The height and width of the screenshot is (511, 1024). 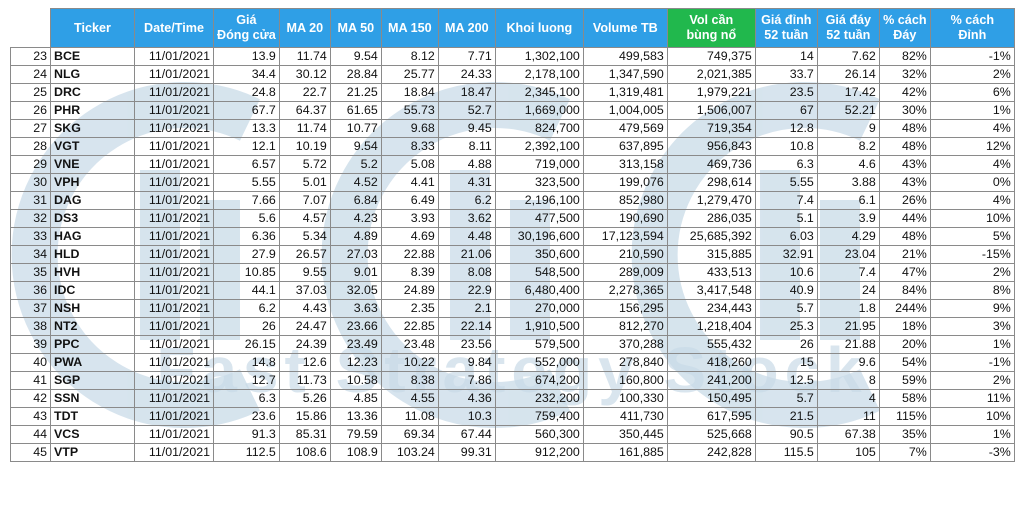 I want to click on ma20-cell: 4.57, so click(x=304, y=218).